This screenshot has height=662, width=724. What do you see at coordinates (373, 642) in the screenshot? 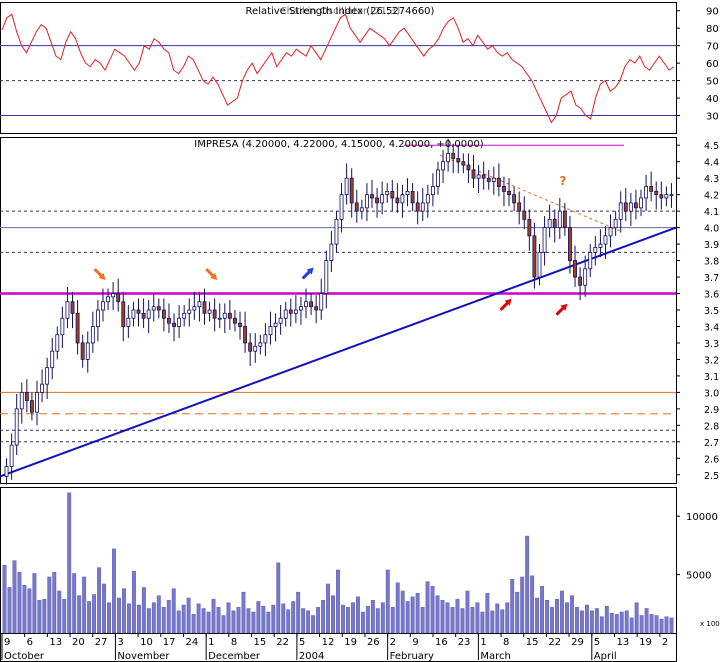
I see `x-day-label: 26` at bounding box center [373, 642].